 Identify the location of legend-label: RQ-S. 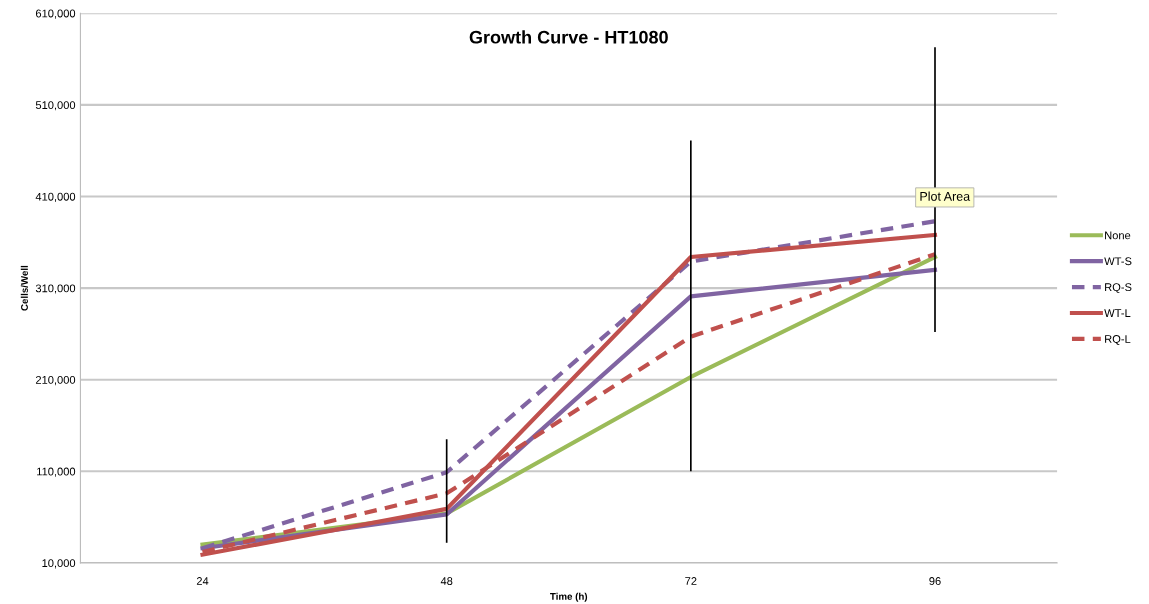
(1118, 288).